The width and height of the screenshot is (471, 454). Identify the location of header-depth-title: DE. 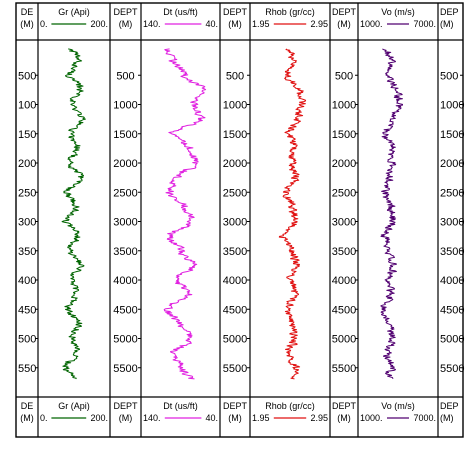
(27, 12).